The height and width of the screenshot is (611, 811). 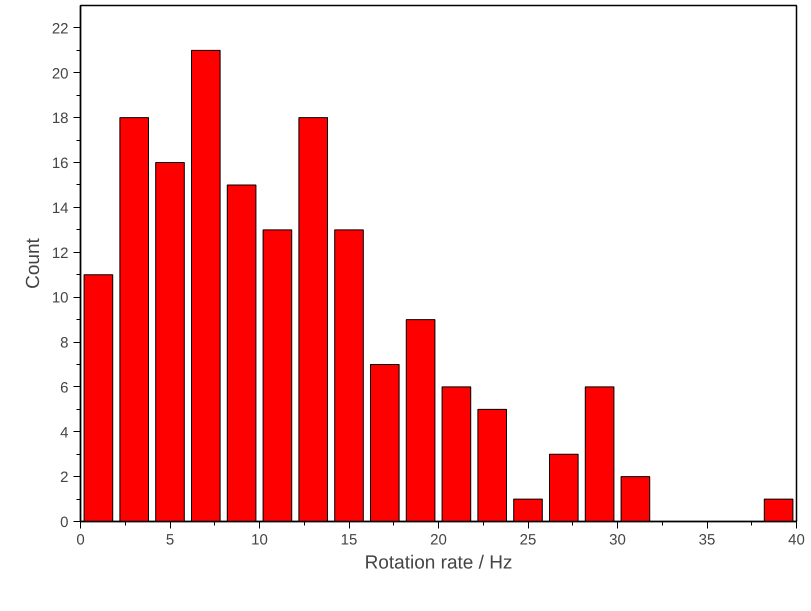 I want to click on x-tick-label: 10, so click(x=259, y=540).